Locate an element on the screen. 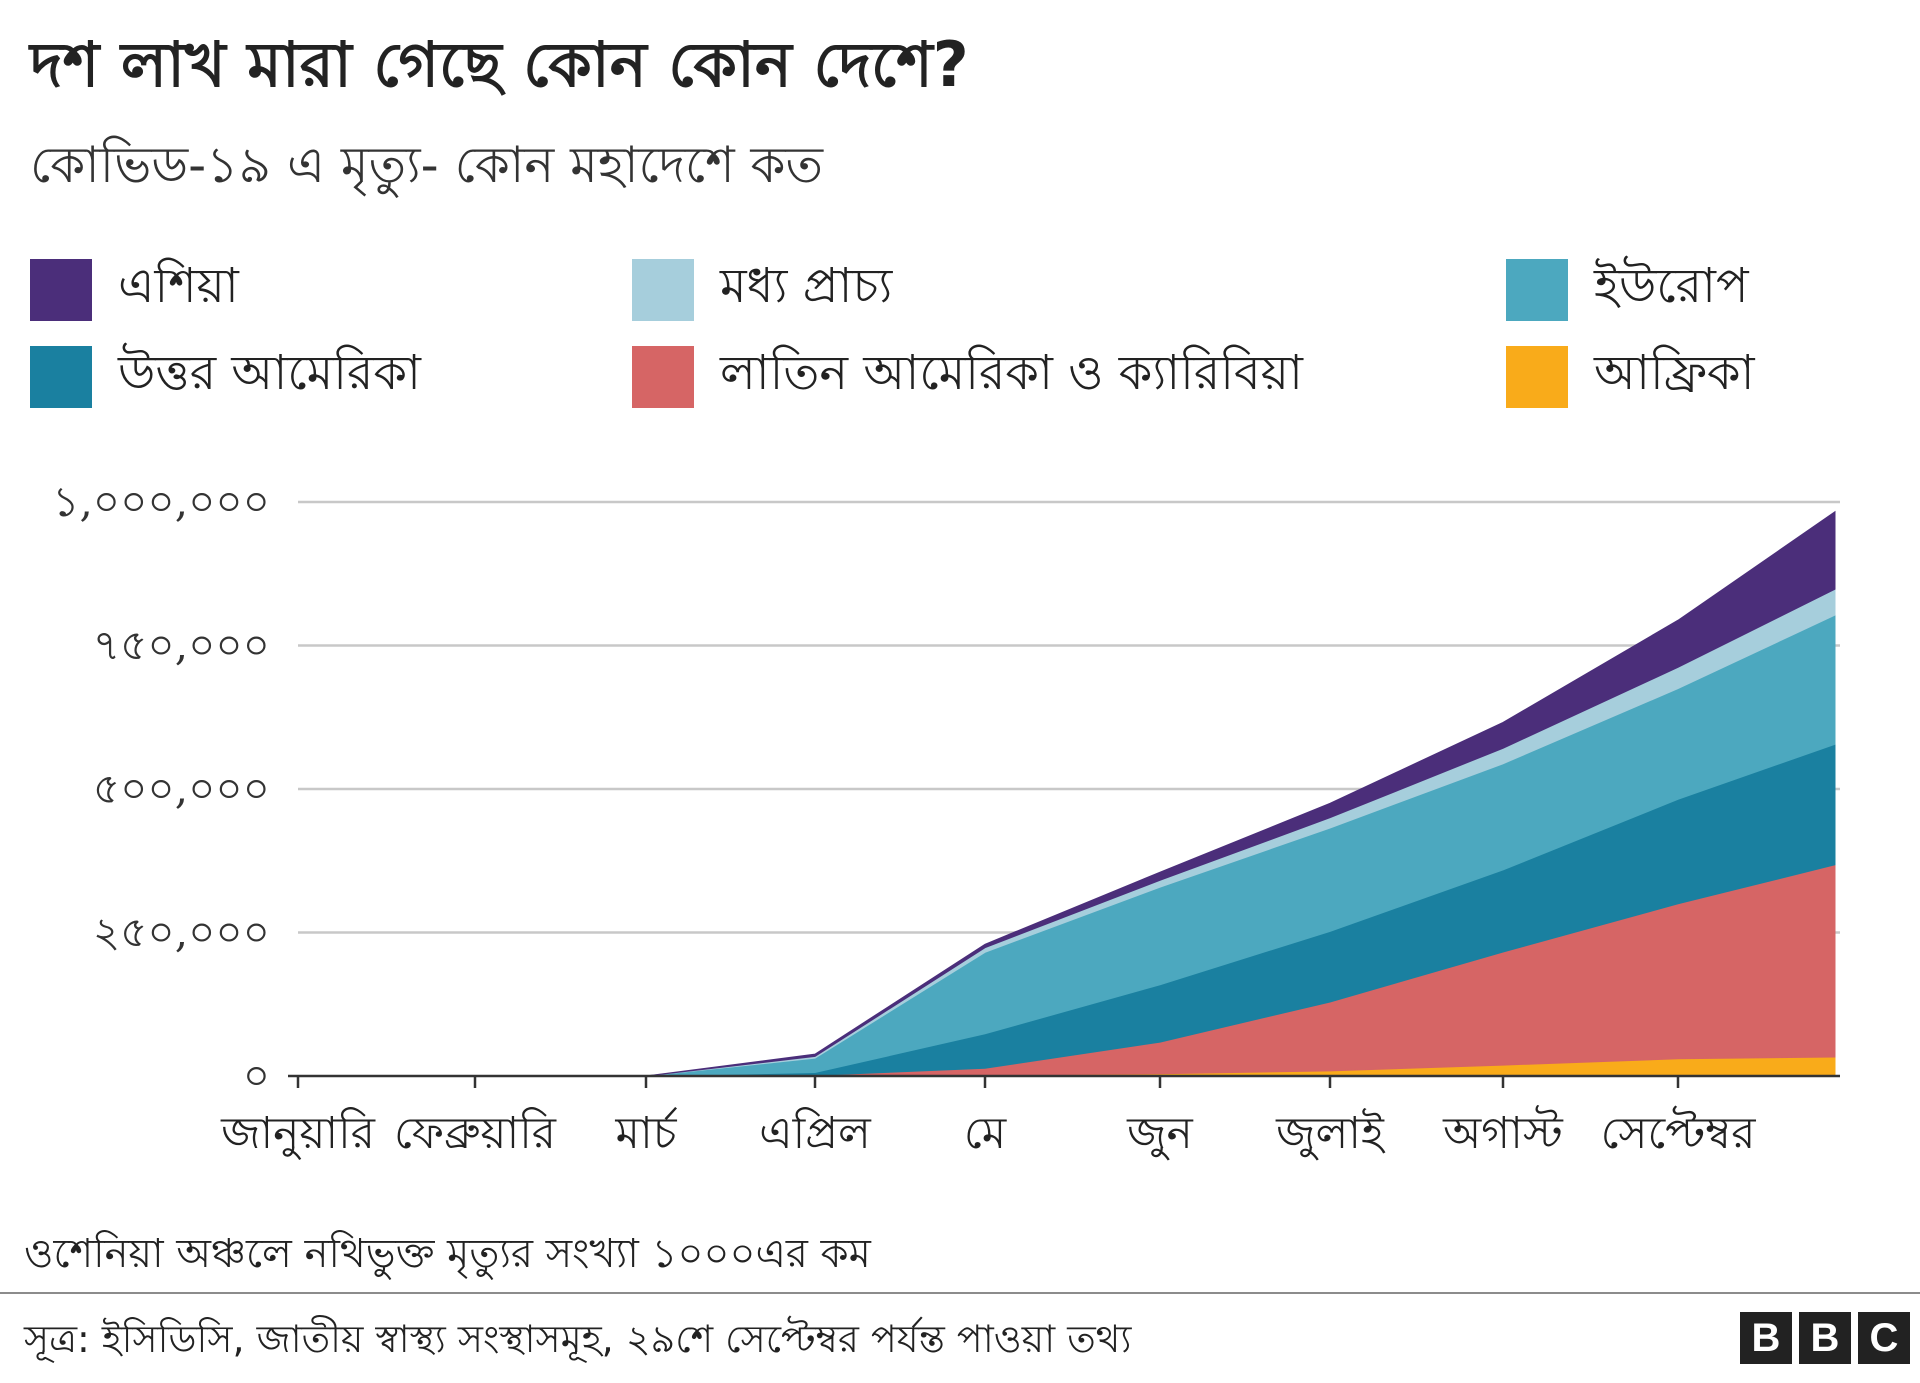 The image size is (1920, 1383). footer-divider is located at coordinates (960, 1293).